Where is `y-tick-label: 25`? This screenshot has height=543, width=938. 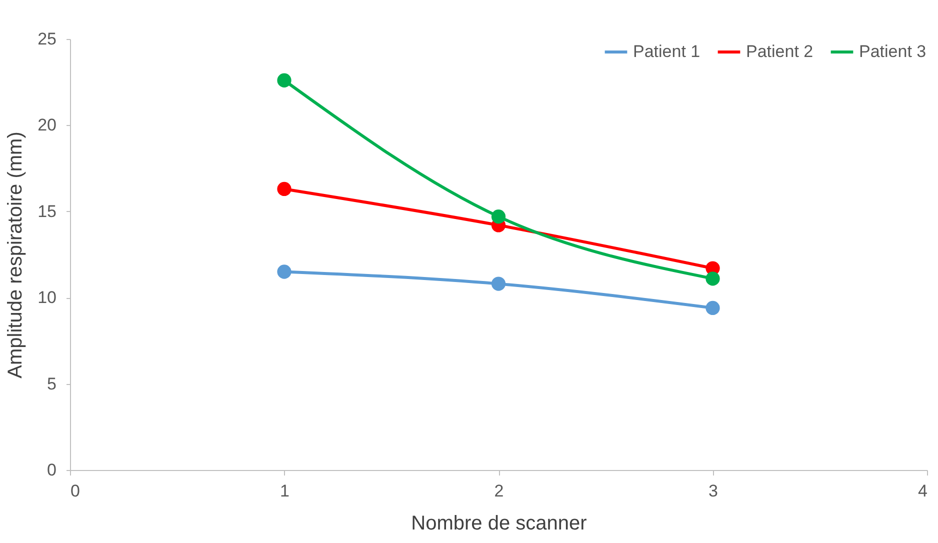
y-tick-label: 25 is located at coordinates (47, 39).